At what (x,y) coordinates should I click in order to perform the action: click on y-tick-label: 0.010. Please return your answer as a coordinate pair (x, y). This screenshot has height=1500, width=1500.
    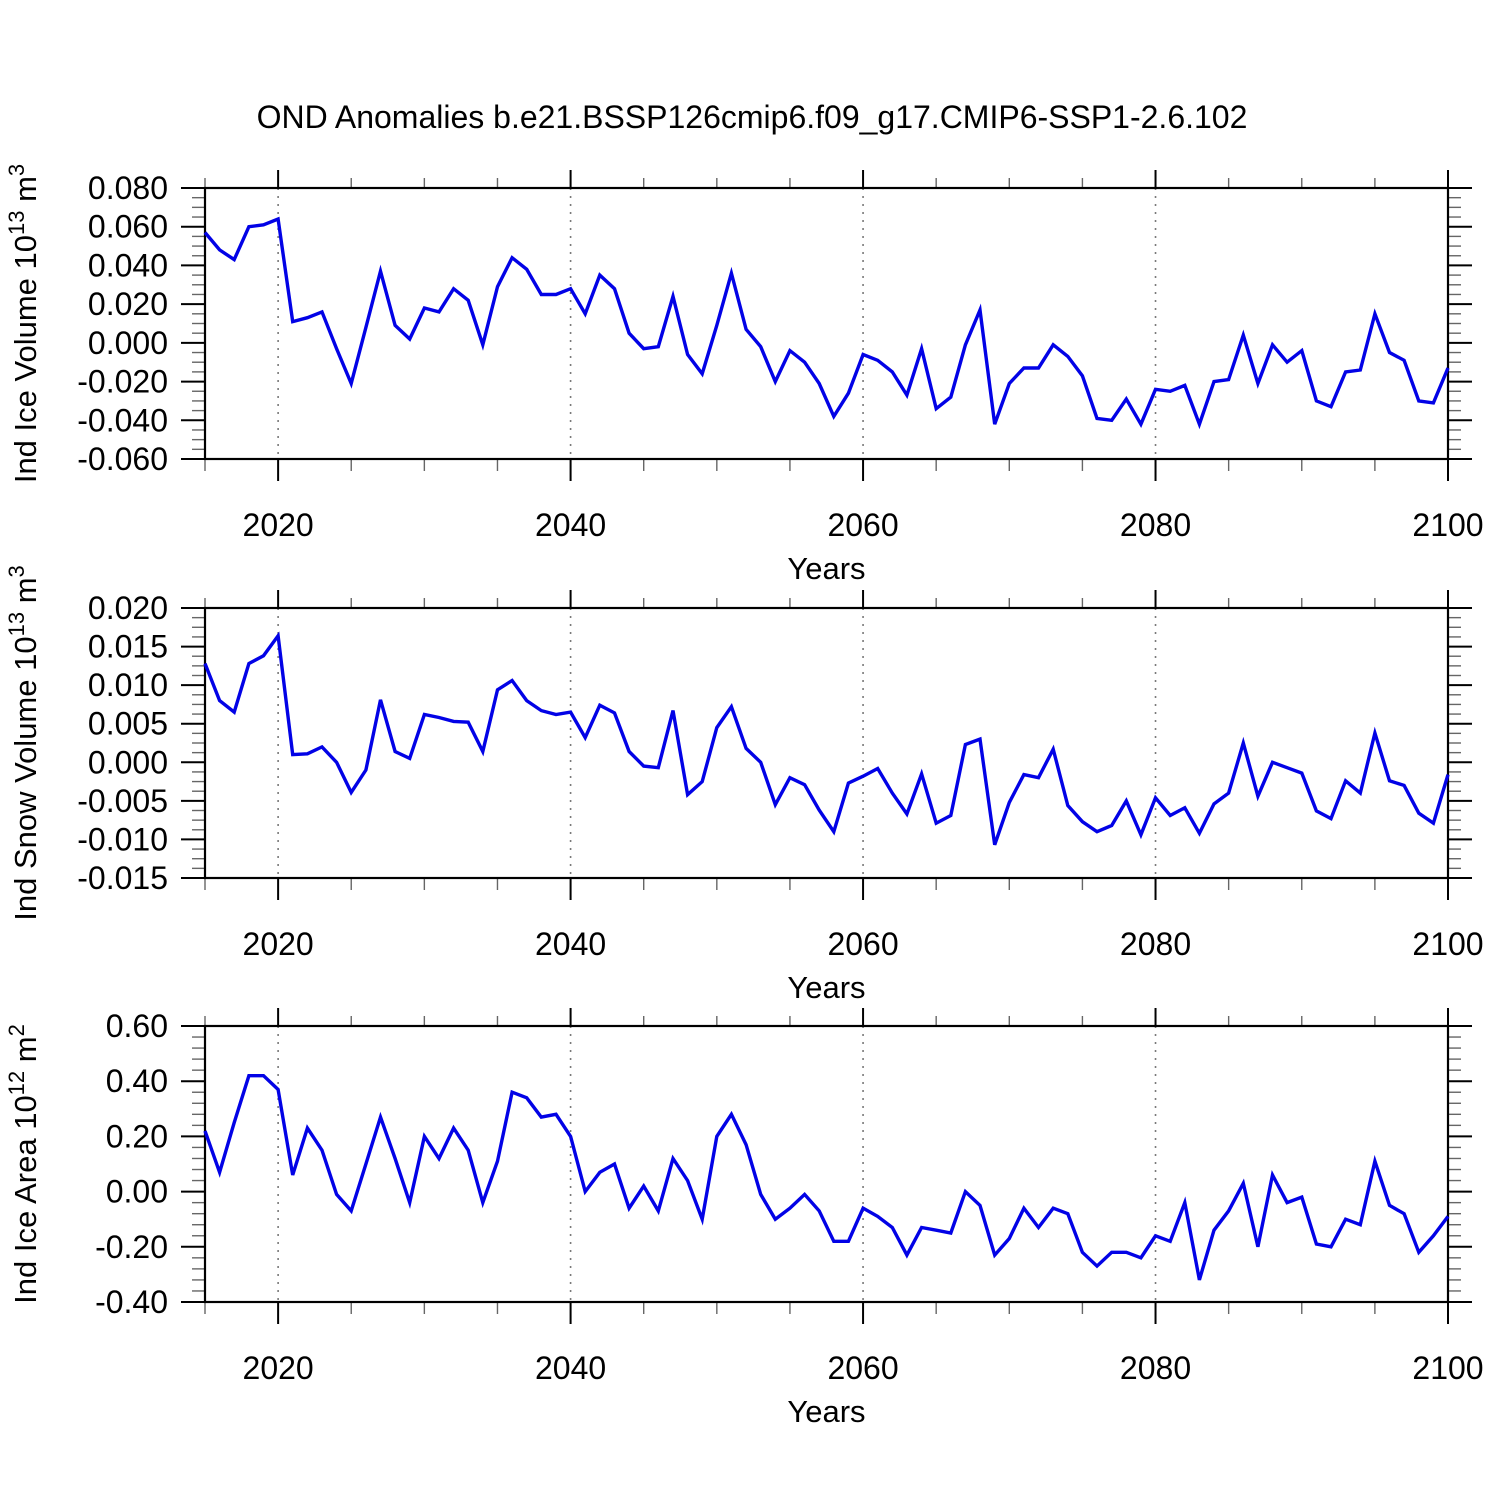
    Looking at the image, I should click on (128, 685).